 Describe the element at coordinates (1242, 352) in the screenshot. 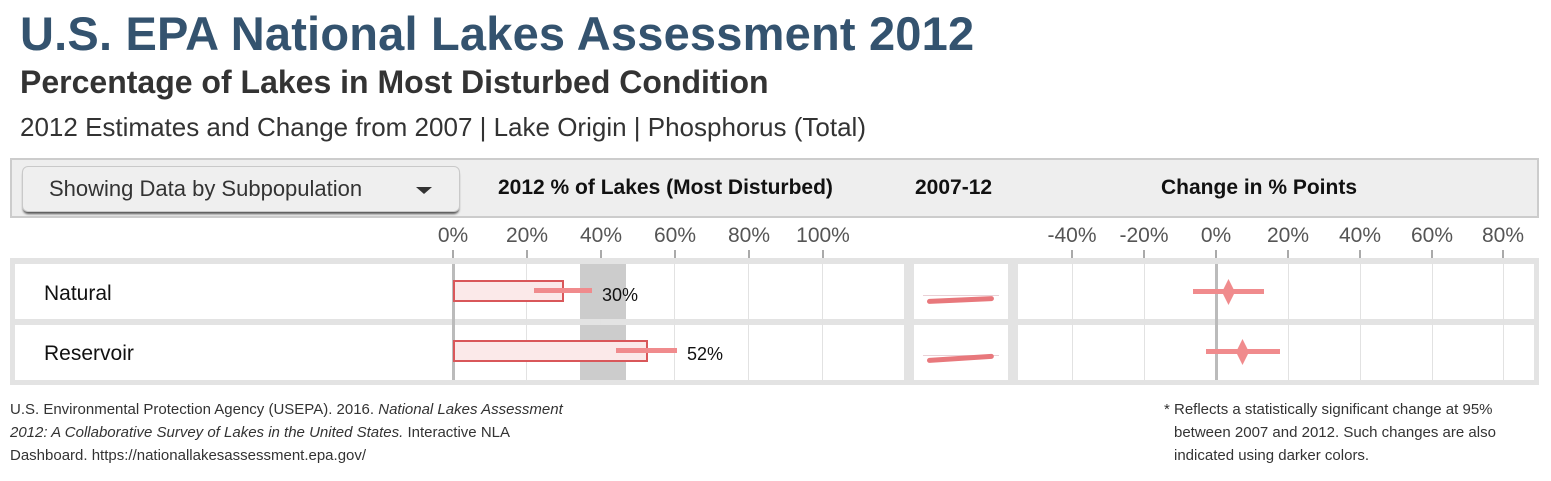

I see `change-marker-reservoir` at that location.